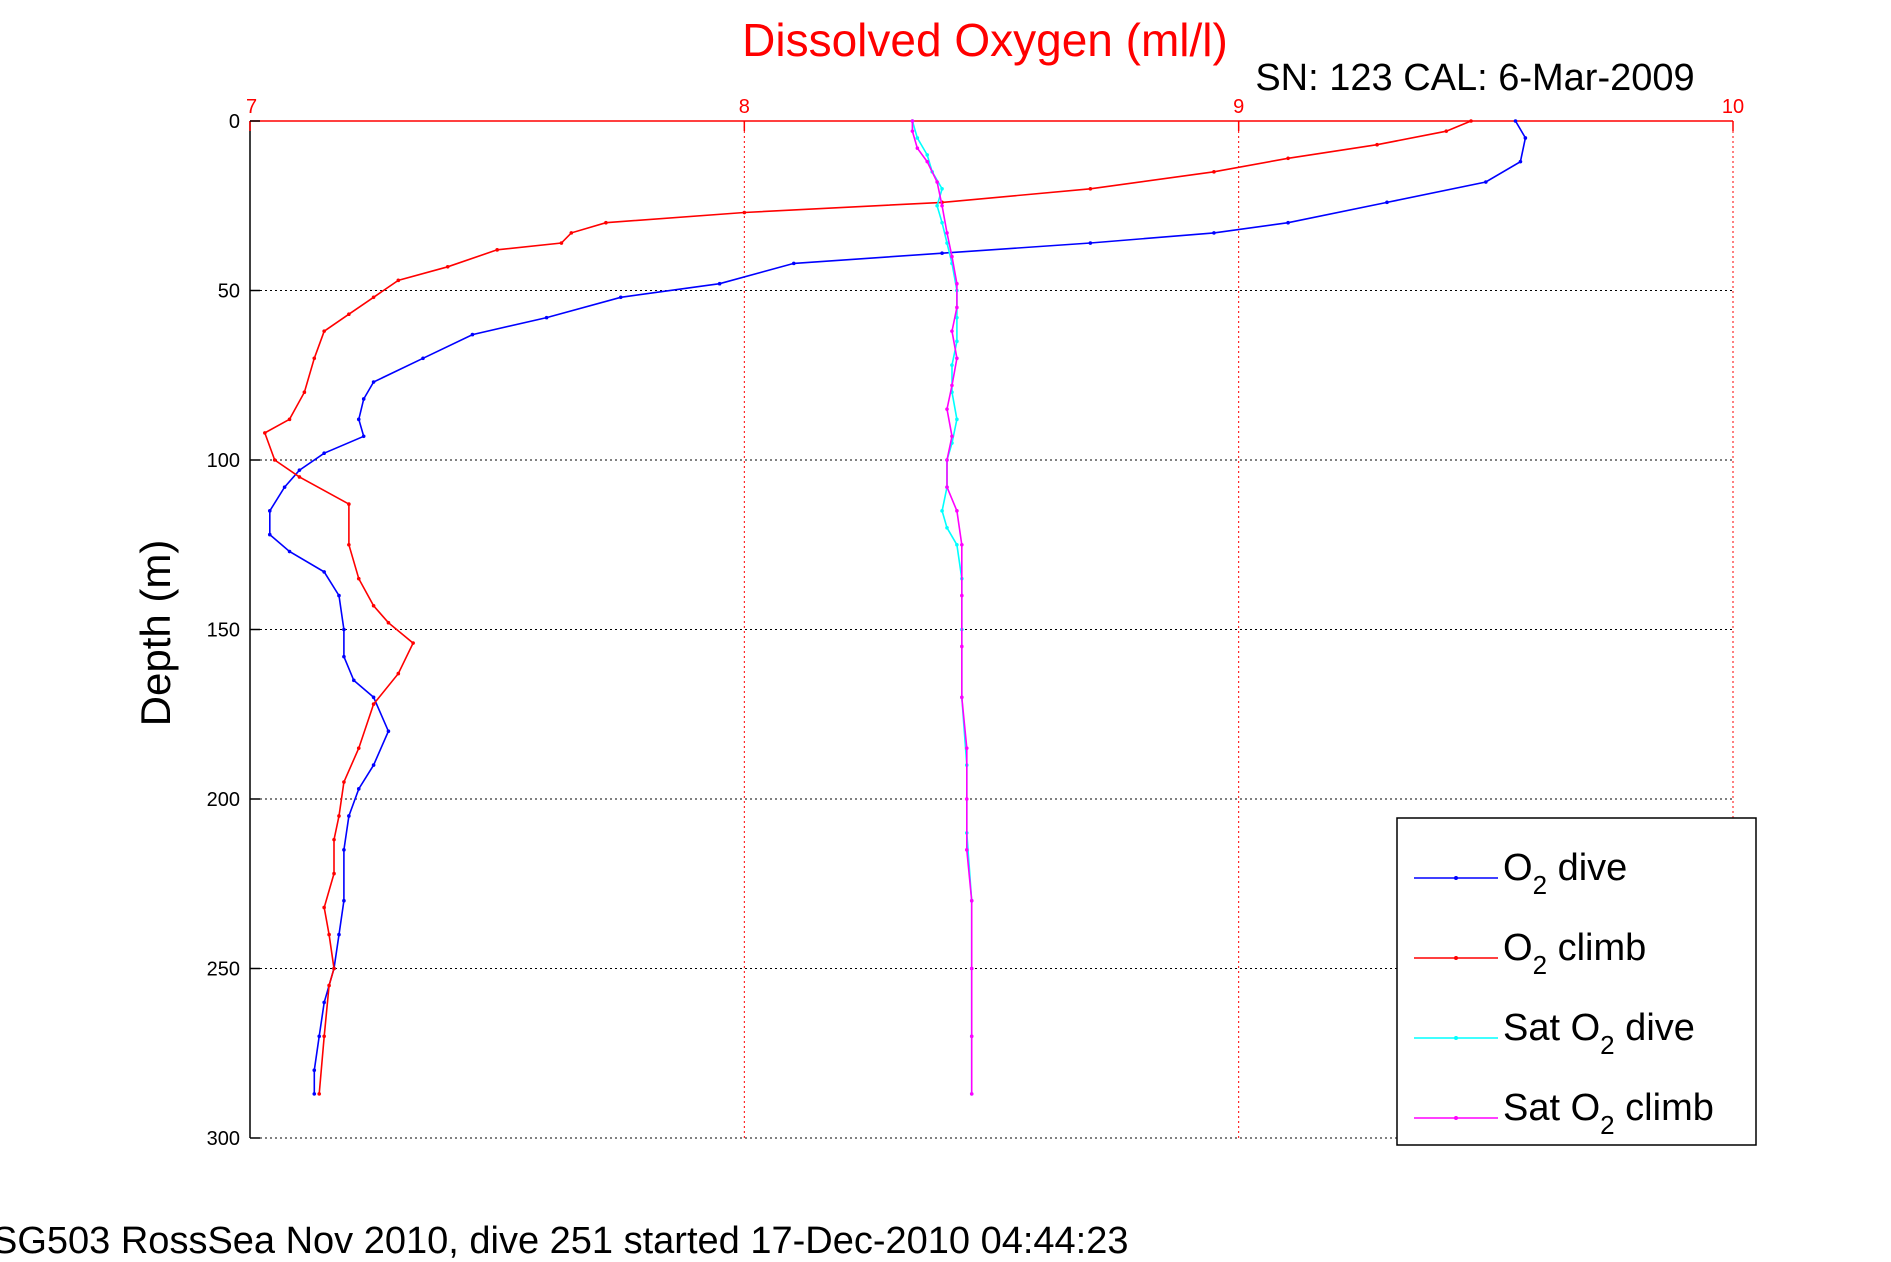  What do you see at coordinates (229, 292) in the screenshot?
I see `y-tick-label: 50` at bounding box center [229, 292].